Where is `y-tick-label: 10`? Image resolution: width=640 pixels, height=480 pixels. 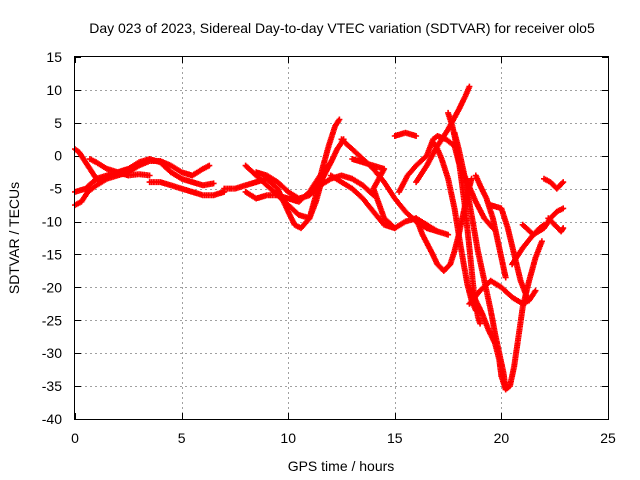
y-tick-label: 10 is located at coordinates (54, 90).